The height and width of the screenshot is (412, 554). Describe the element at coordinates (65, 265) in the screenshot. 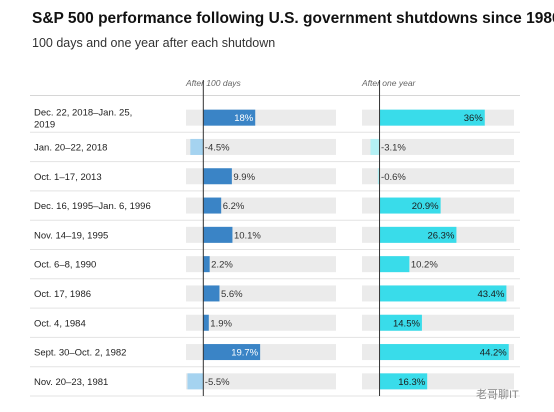

I see `category-label: Oct. 6–8, 1990` at that location.